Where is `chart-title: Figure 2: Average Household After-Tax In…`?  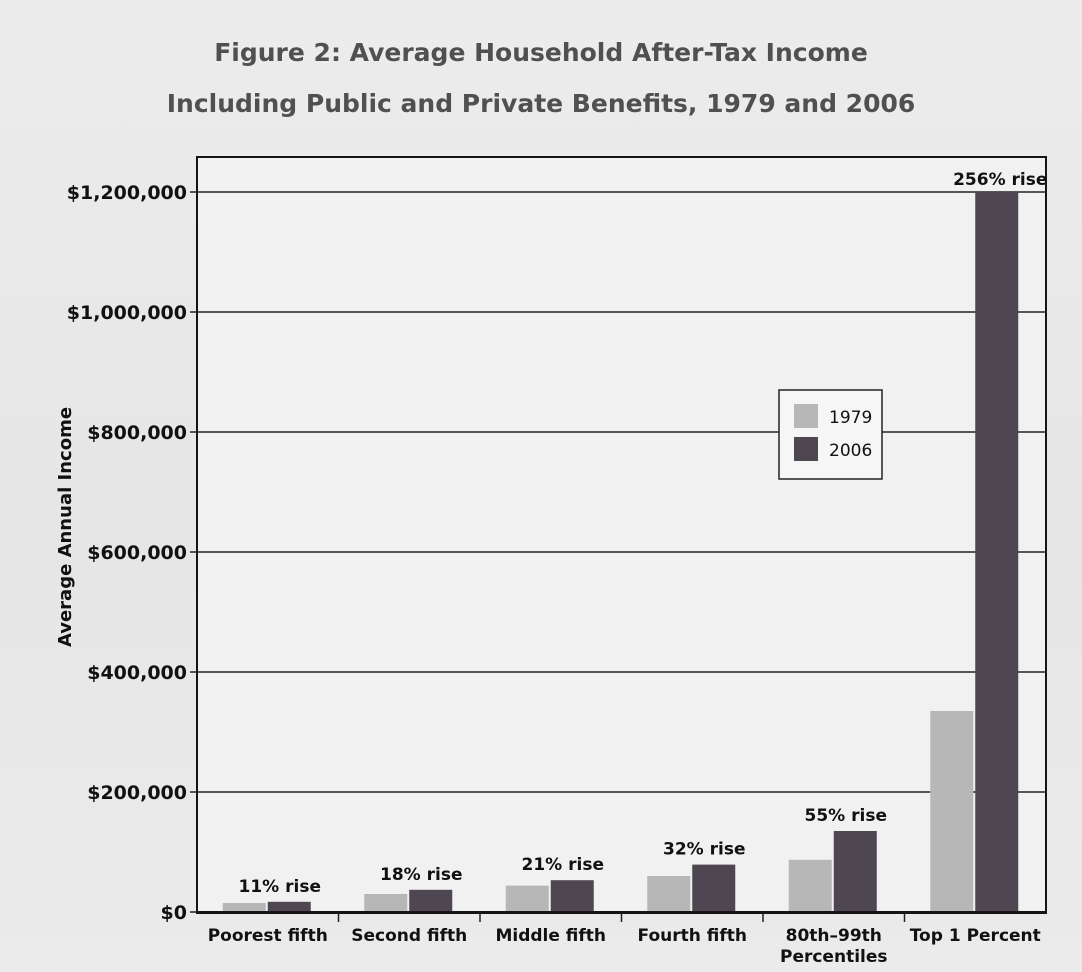
chart-title: Figure 2: Average Household After-Tax In… is located at coordinates (541, 52).